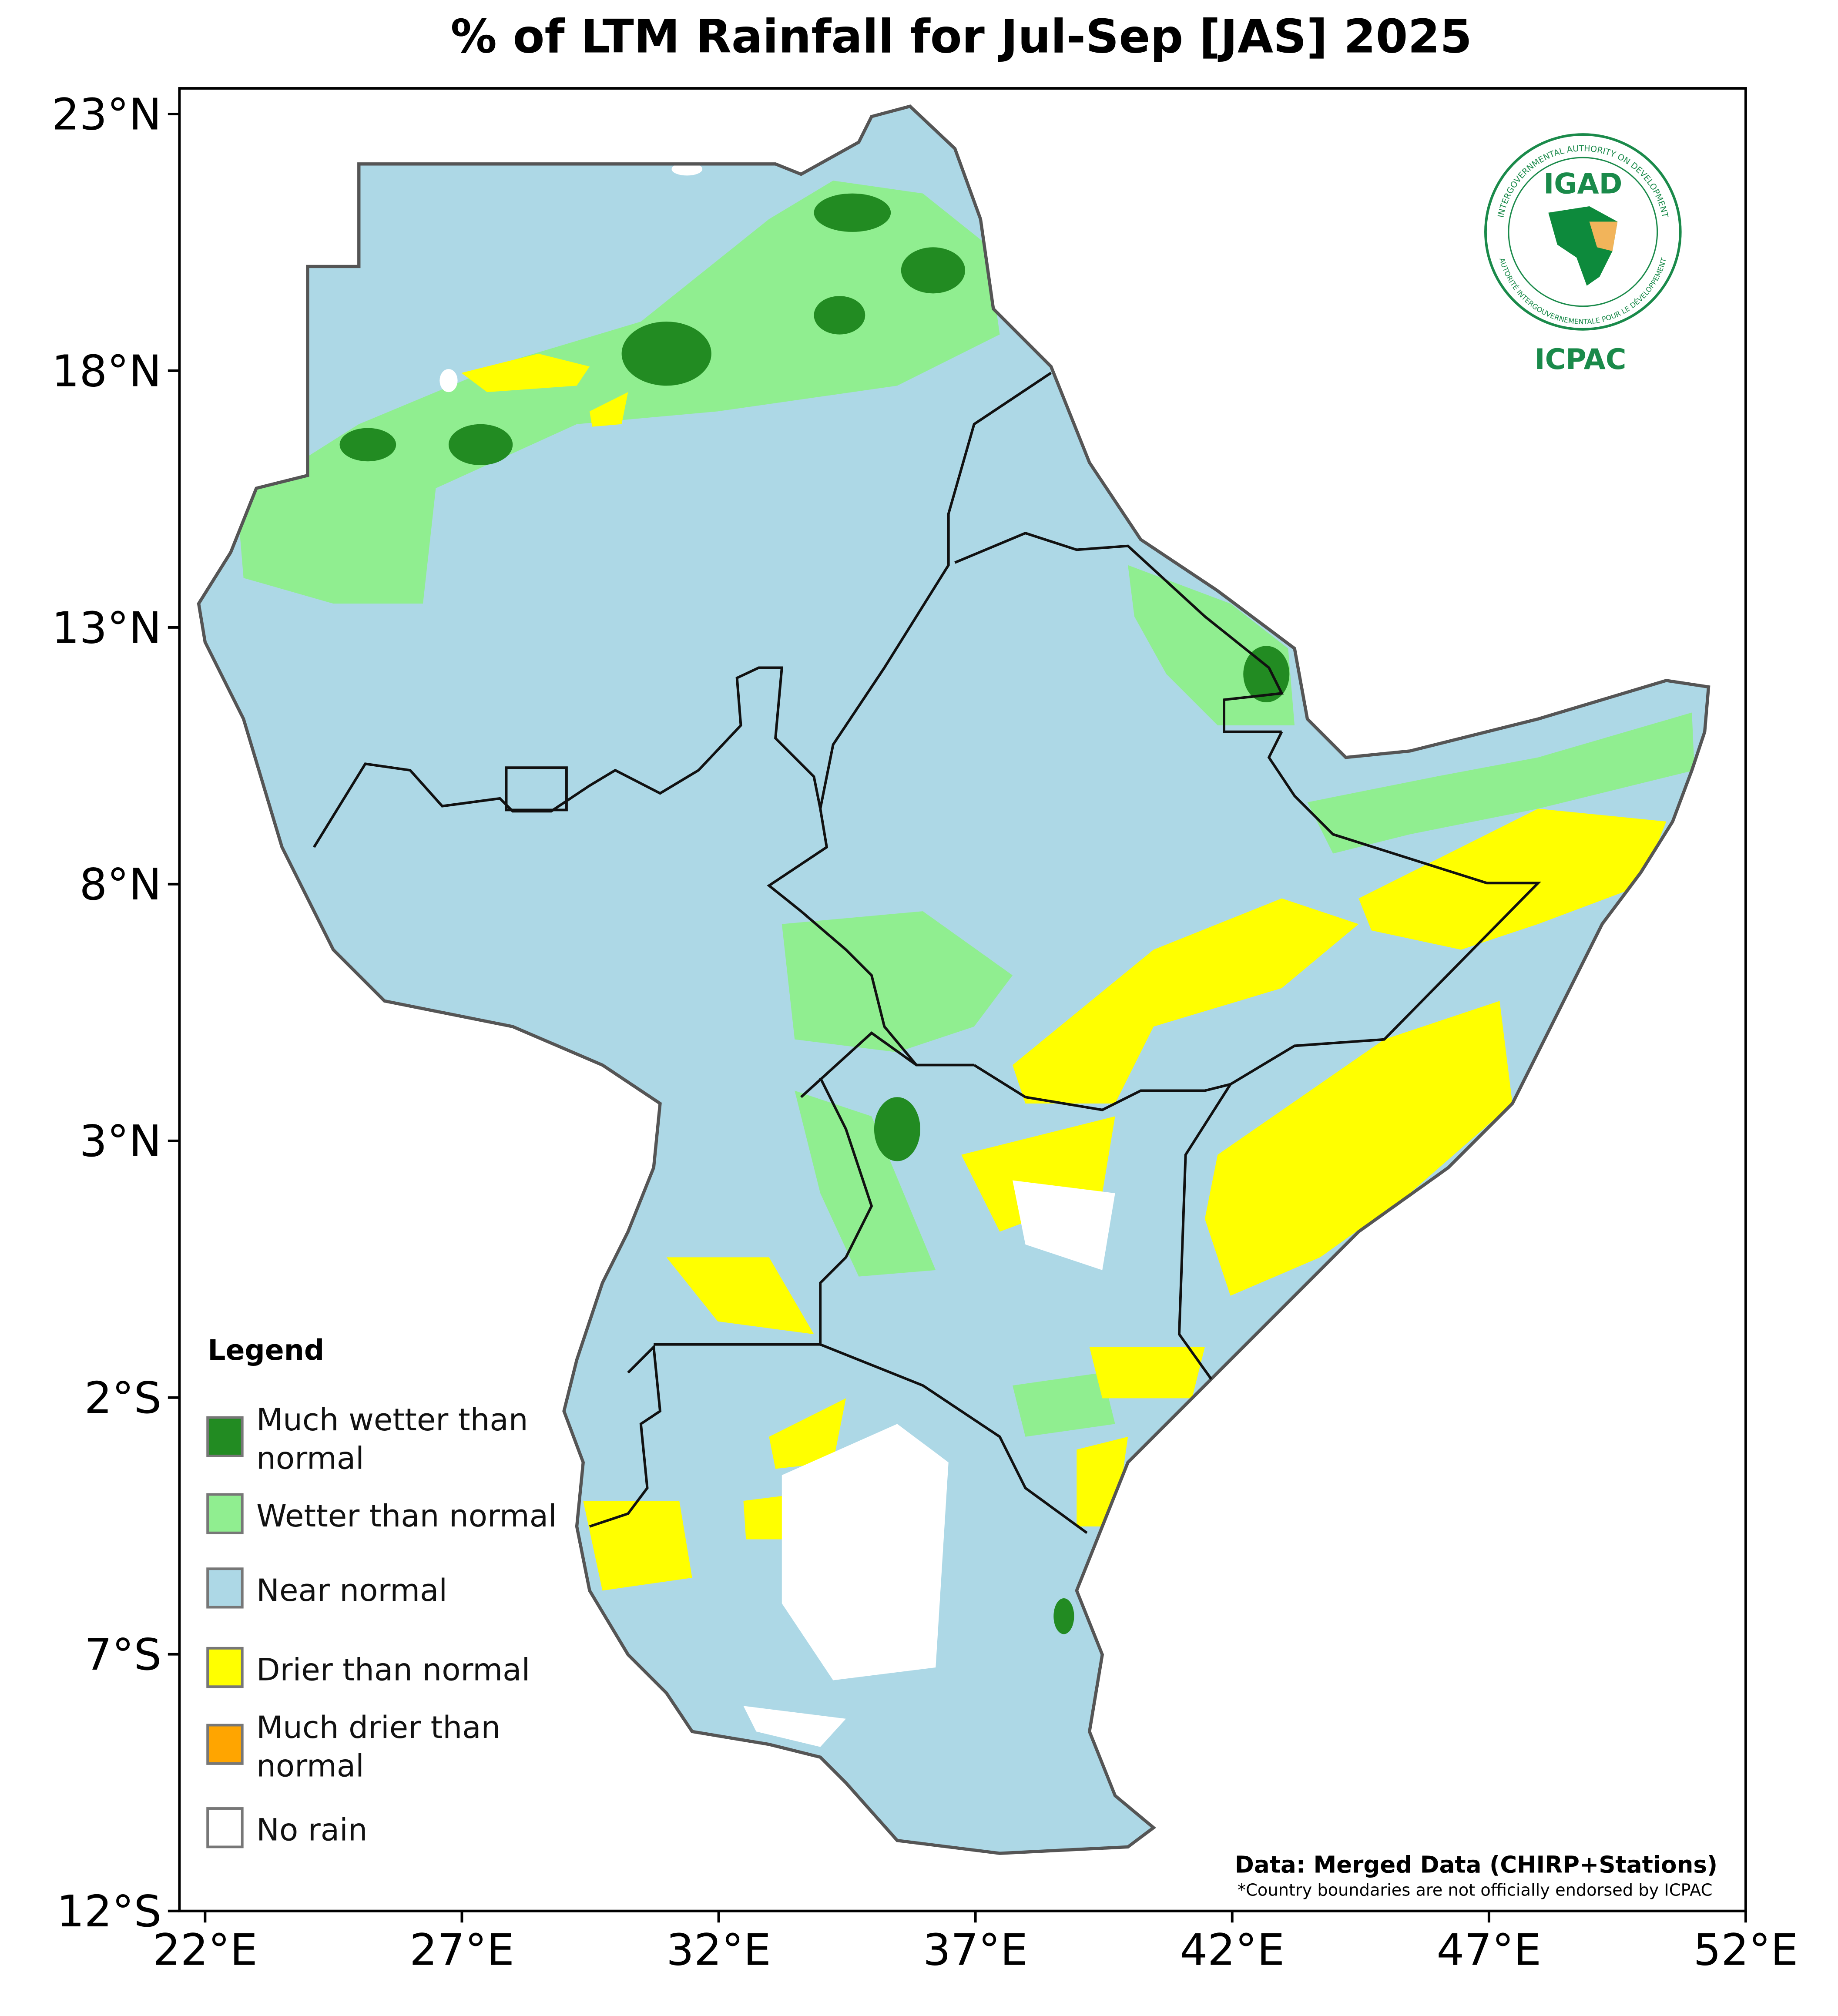 The image size is (1838, 2016). Describe the element at coordinates (392, 1439) in the screenshot. I see `legend-label: Much wetter than normal` at that location.